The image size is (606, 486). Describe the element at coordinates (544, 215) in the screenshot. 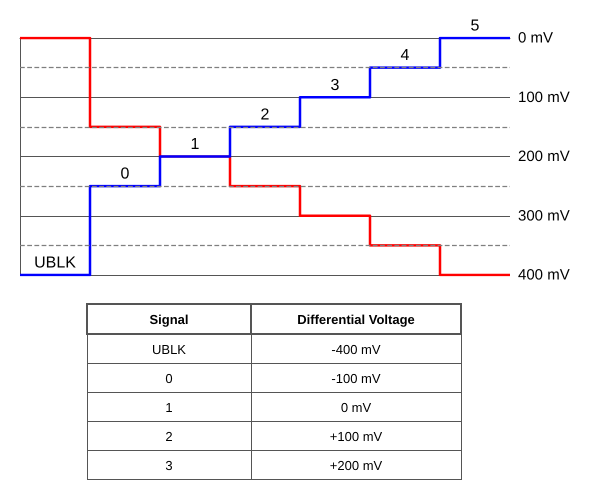

I see `y-tick-label: 300 mV` at that location.